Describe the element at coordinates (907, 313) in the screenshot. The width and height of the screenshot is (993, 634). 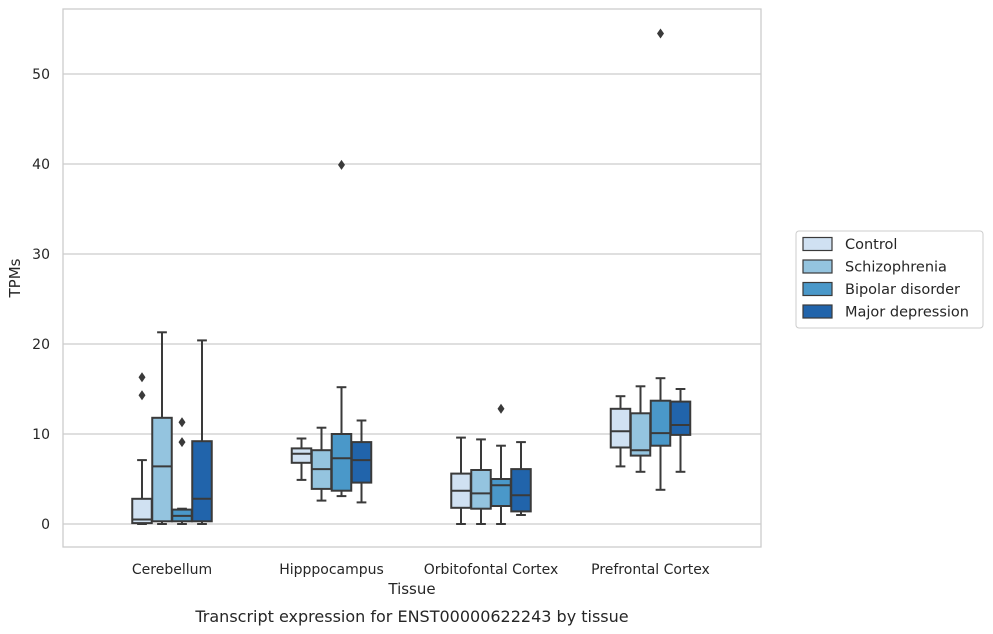
I see `legend-label: Major depression` at that location.